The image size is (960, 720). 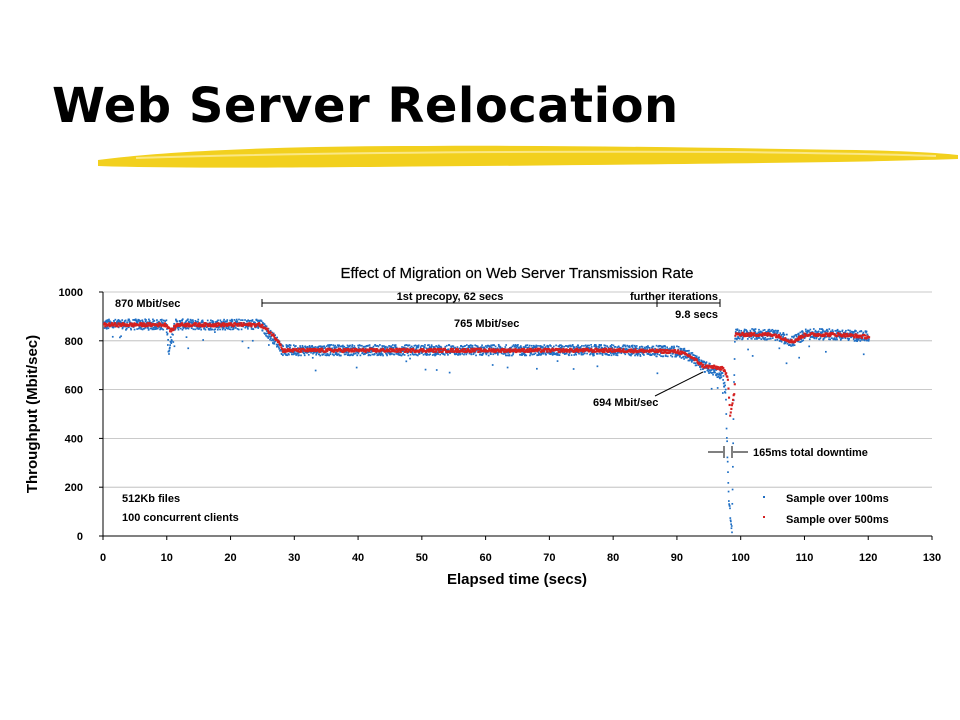 I want to click on annotation-start-rate: 870 Mbit/sec, so click(x=147, y=304).